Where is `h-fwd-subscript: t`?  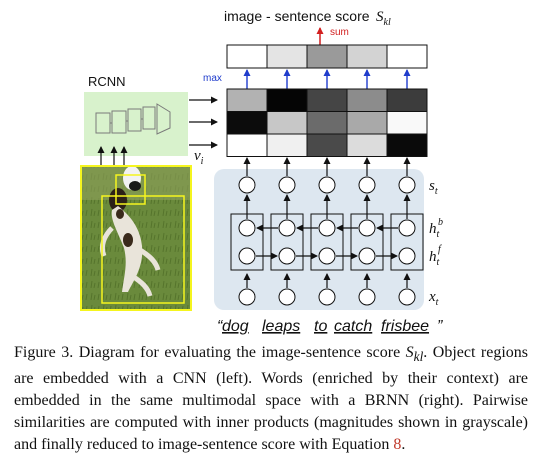
h-fwd-subscript: t is located at coordinates (438, 262).